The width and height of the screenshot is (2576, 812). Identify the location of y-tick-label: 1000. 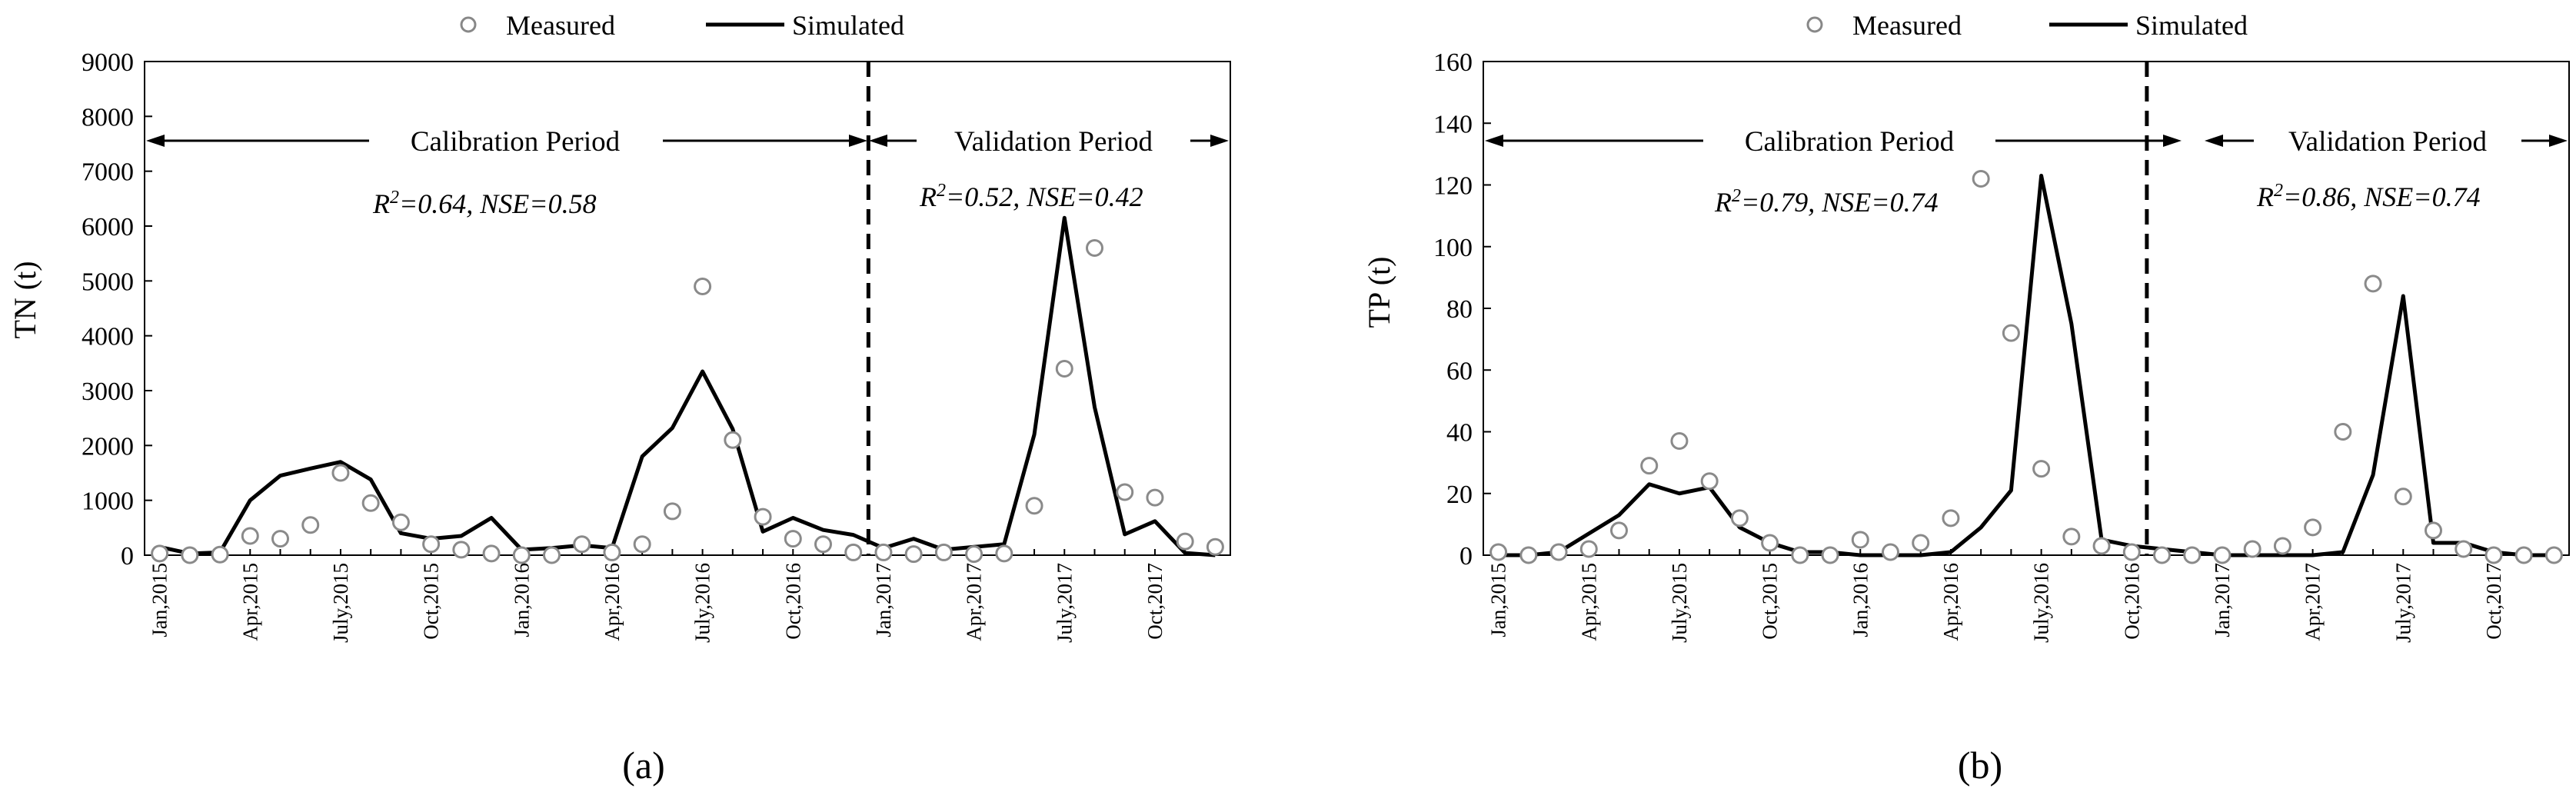
(108, 502).